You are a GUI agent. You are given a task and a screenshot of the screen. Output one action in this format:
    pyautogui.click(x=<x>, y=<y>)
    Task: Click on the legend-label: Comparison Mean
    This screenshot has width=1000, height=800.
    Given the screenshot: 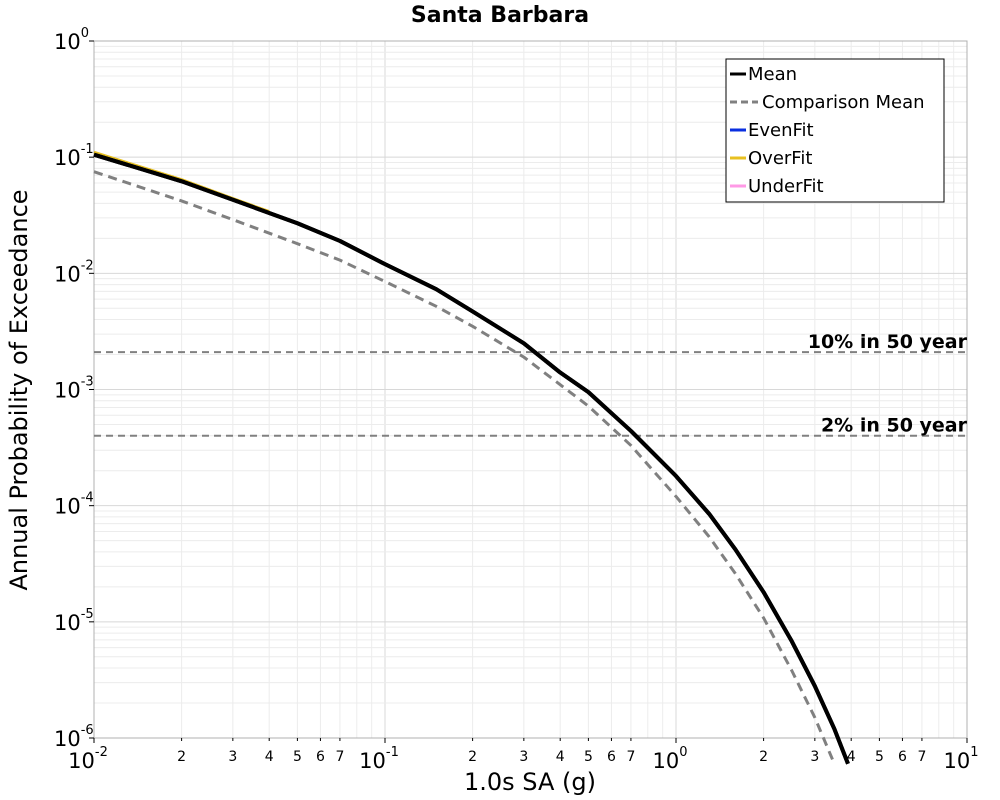 What is the action you would take?
    pyautogui.click(x=843, y=102)
    